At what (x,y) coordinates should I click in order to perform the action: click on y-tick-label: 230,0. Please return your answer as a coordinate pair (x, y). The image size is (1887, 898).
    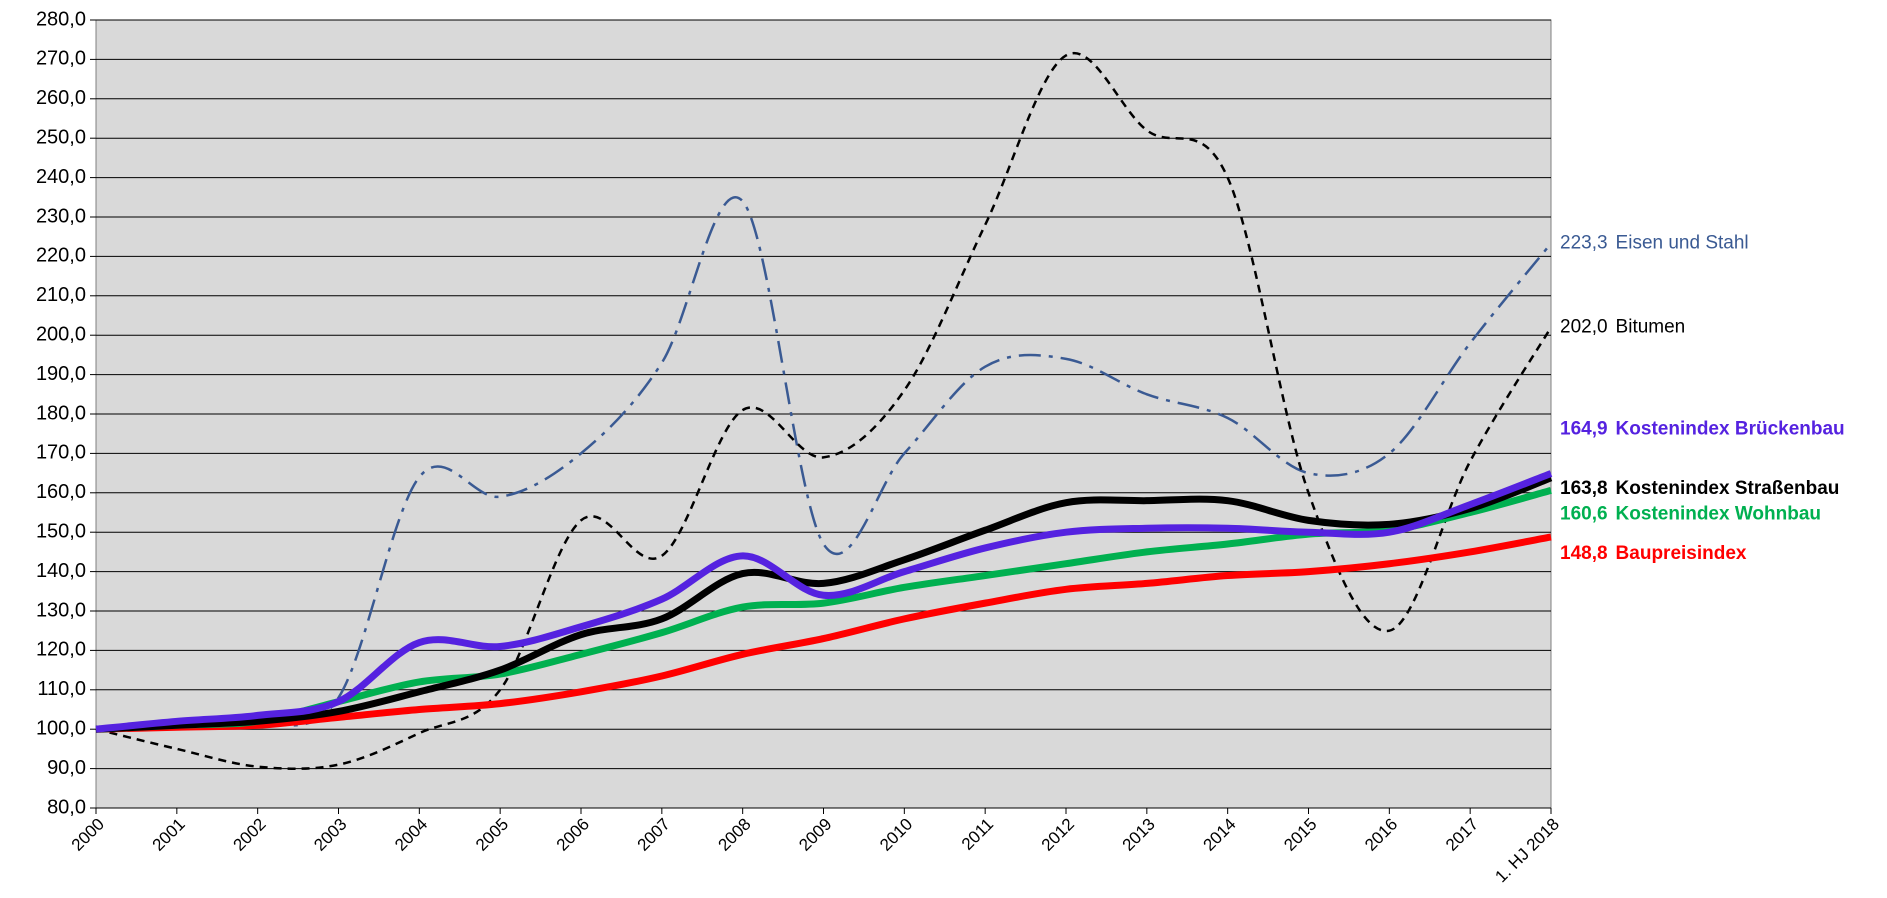
    Looking at the image, I should click on (61, 216).